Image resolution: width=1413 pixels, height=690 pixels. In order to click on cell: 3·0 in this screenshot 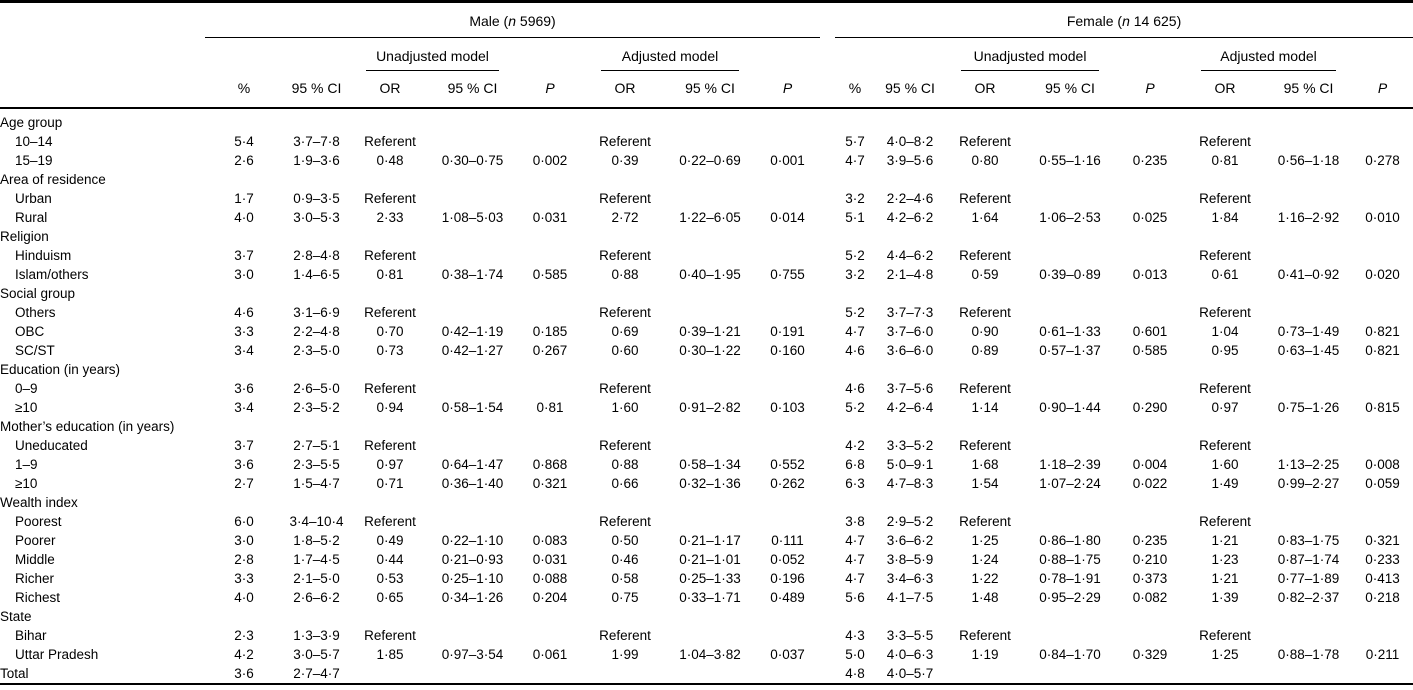, I will do `click(244, 274)`.